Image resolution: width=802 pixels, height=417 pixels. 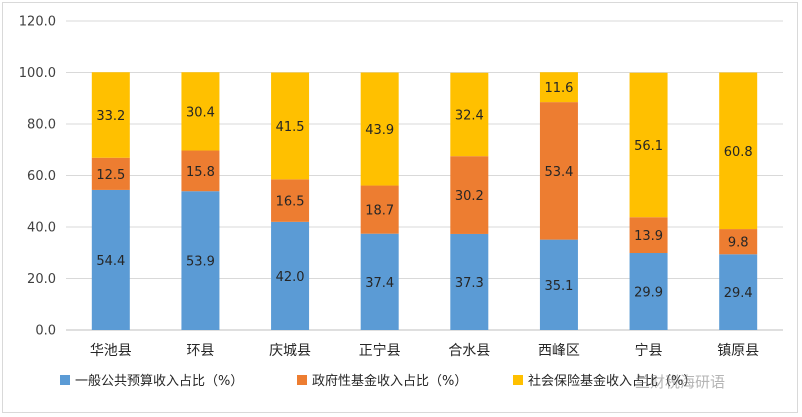 I want to click on legend-label: 一般公共预算收入占比（%）, so click(x=159, y=381).